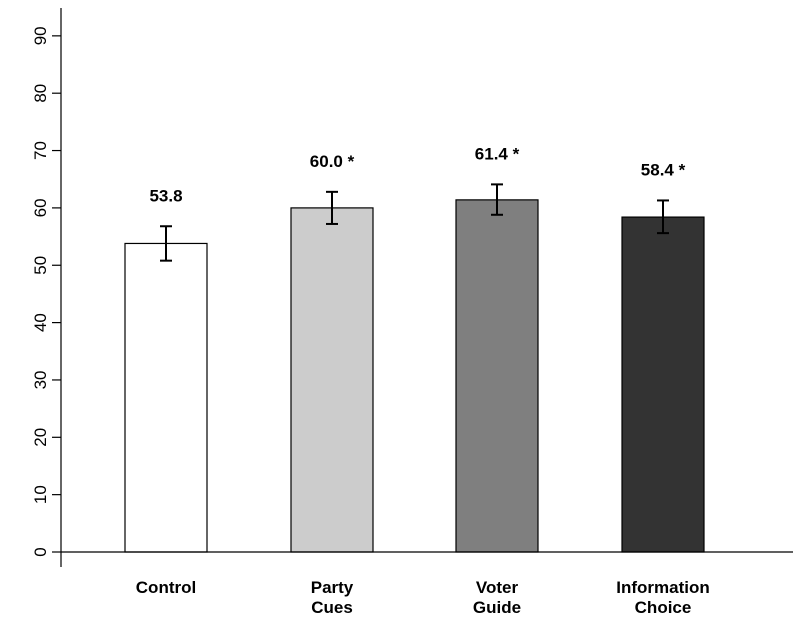 This screenshot has width=793, height=621. Describe the element at coordinates (332, 607) in the screenshot. I see `x-tick-label-line: Cues` at that location.